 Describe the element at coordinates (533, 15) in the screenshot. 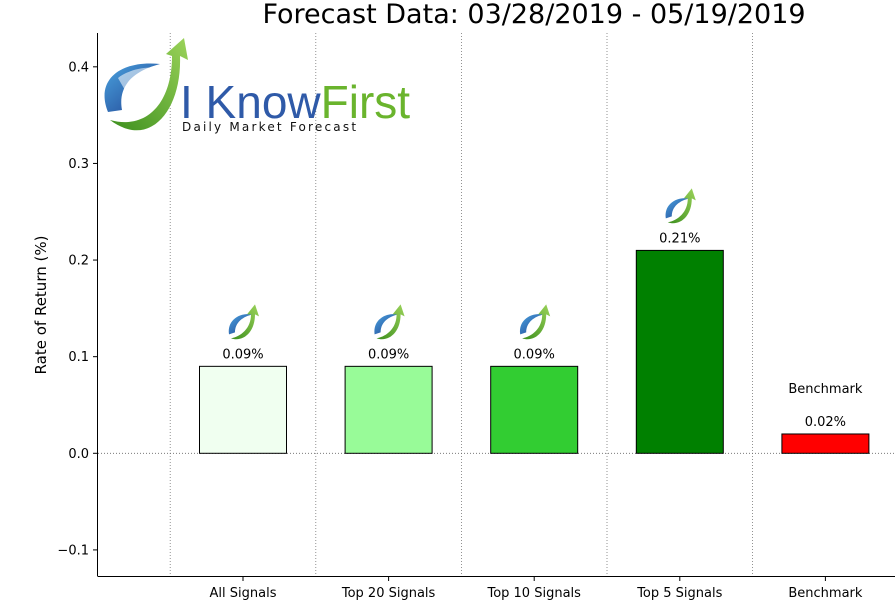

I see `chart-title: Forecast Data: 03/28/2019 - 05/19/2019` at that location.